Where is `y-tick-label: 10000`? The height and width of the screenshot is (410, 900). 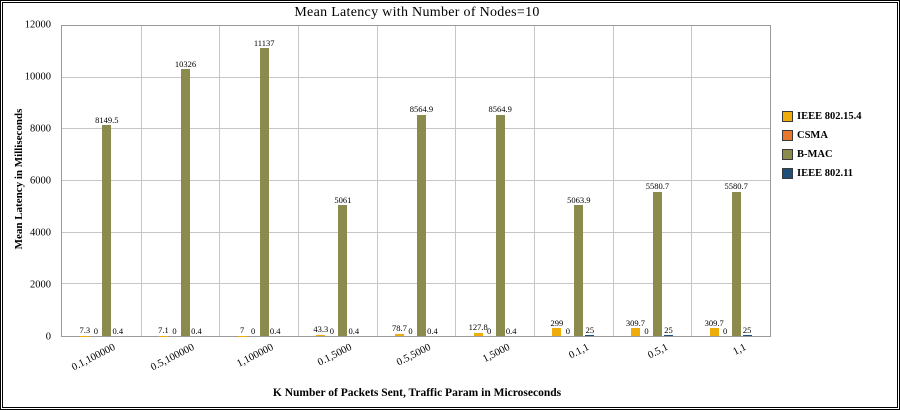 y-tick-label: 10000 is located at coordinates (37, 77).